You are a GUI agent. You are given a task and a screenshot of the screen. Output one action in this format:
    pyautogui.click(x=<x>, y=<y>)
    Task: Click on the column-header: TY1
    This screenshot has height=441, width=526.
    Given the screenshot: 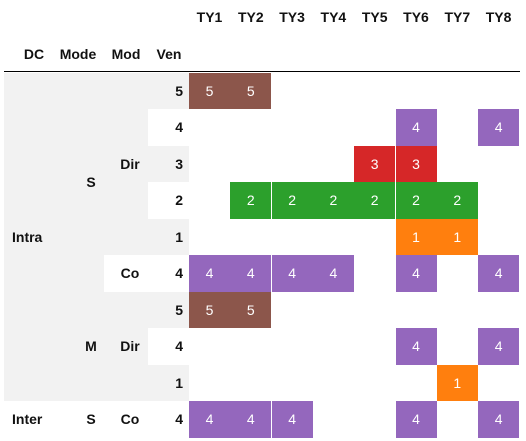 What is the action you would take?
    pyautogui.click(x=209, y=17)
    